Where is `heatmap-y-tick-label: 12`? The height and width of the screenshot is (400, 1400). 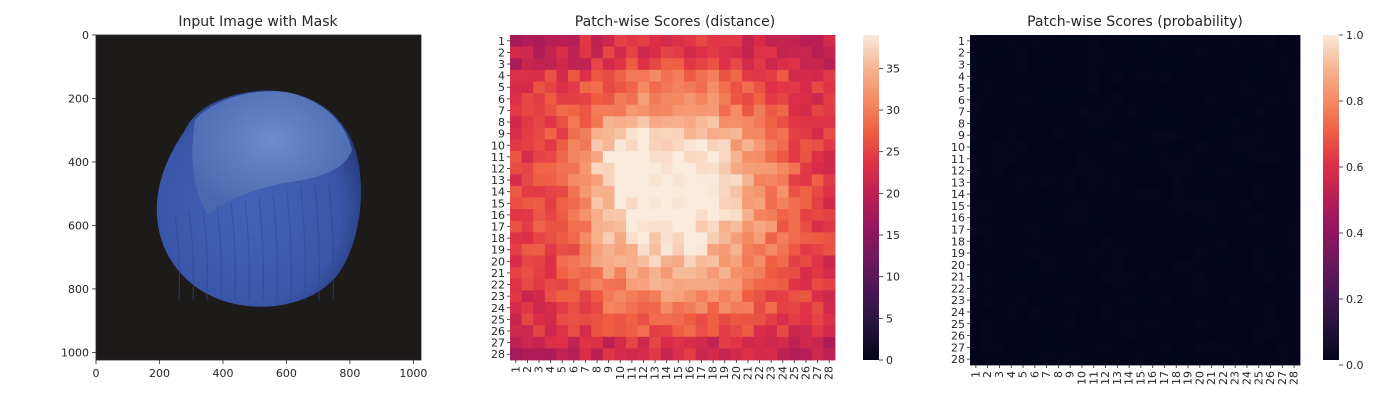
heatmap-y-tick-label: 12 is located at coordinates (498, 168).